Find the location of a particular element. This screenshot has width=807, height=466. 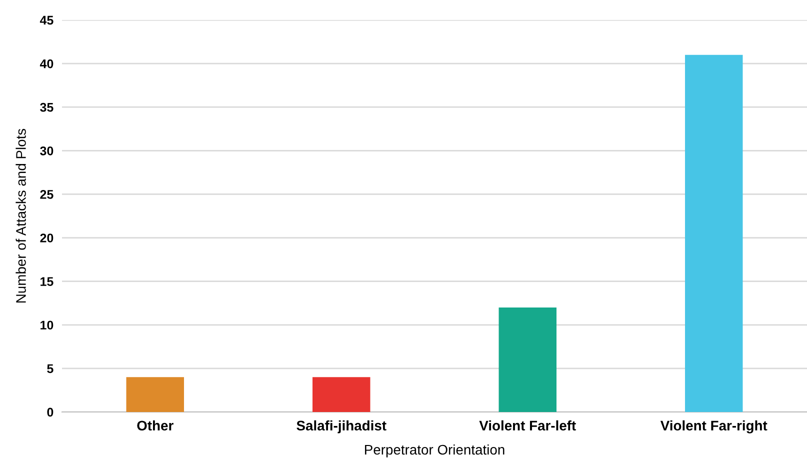

y-tick-label: 0 is located at coordinates (50, 412).